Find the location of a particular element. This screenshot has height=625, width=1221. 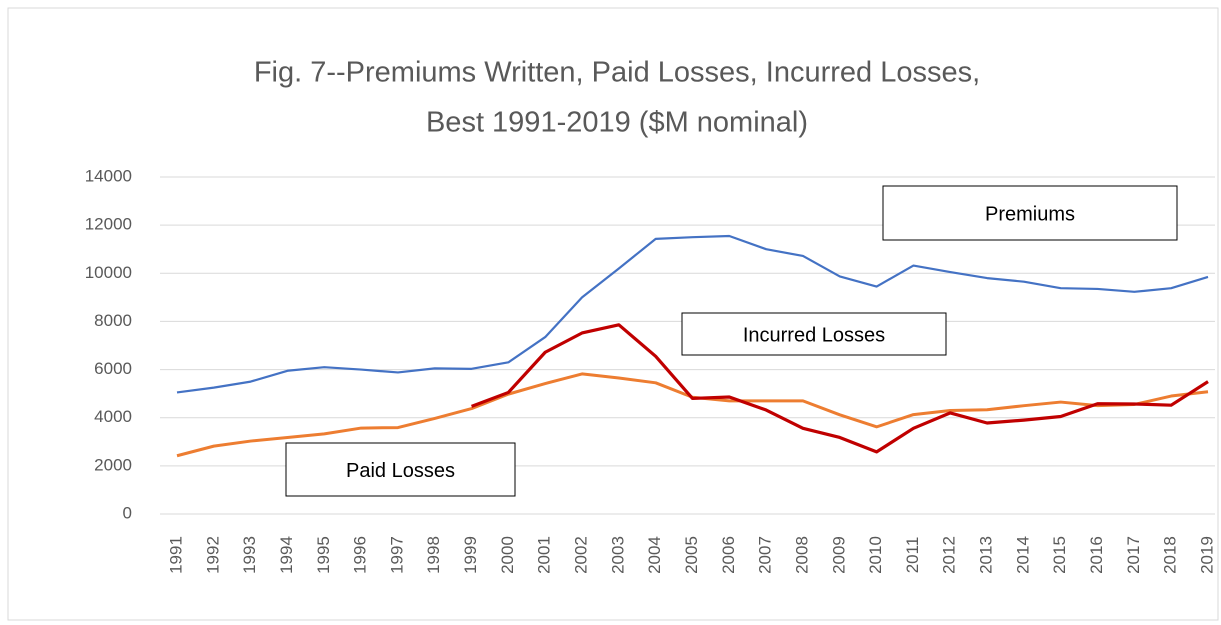

y-tick-label: 6000 is located at coordinates (113, 368).